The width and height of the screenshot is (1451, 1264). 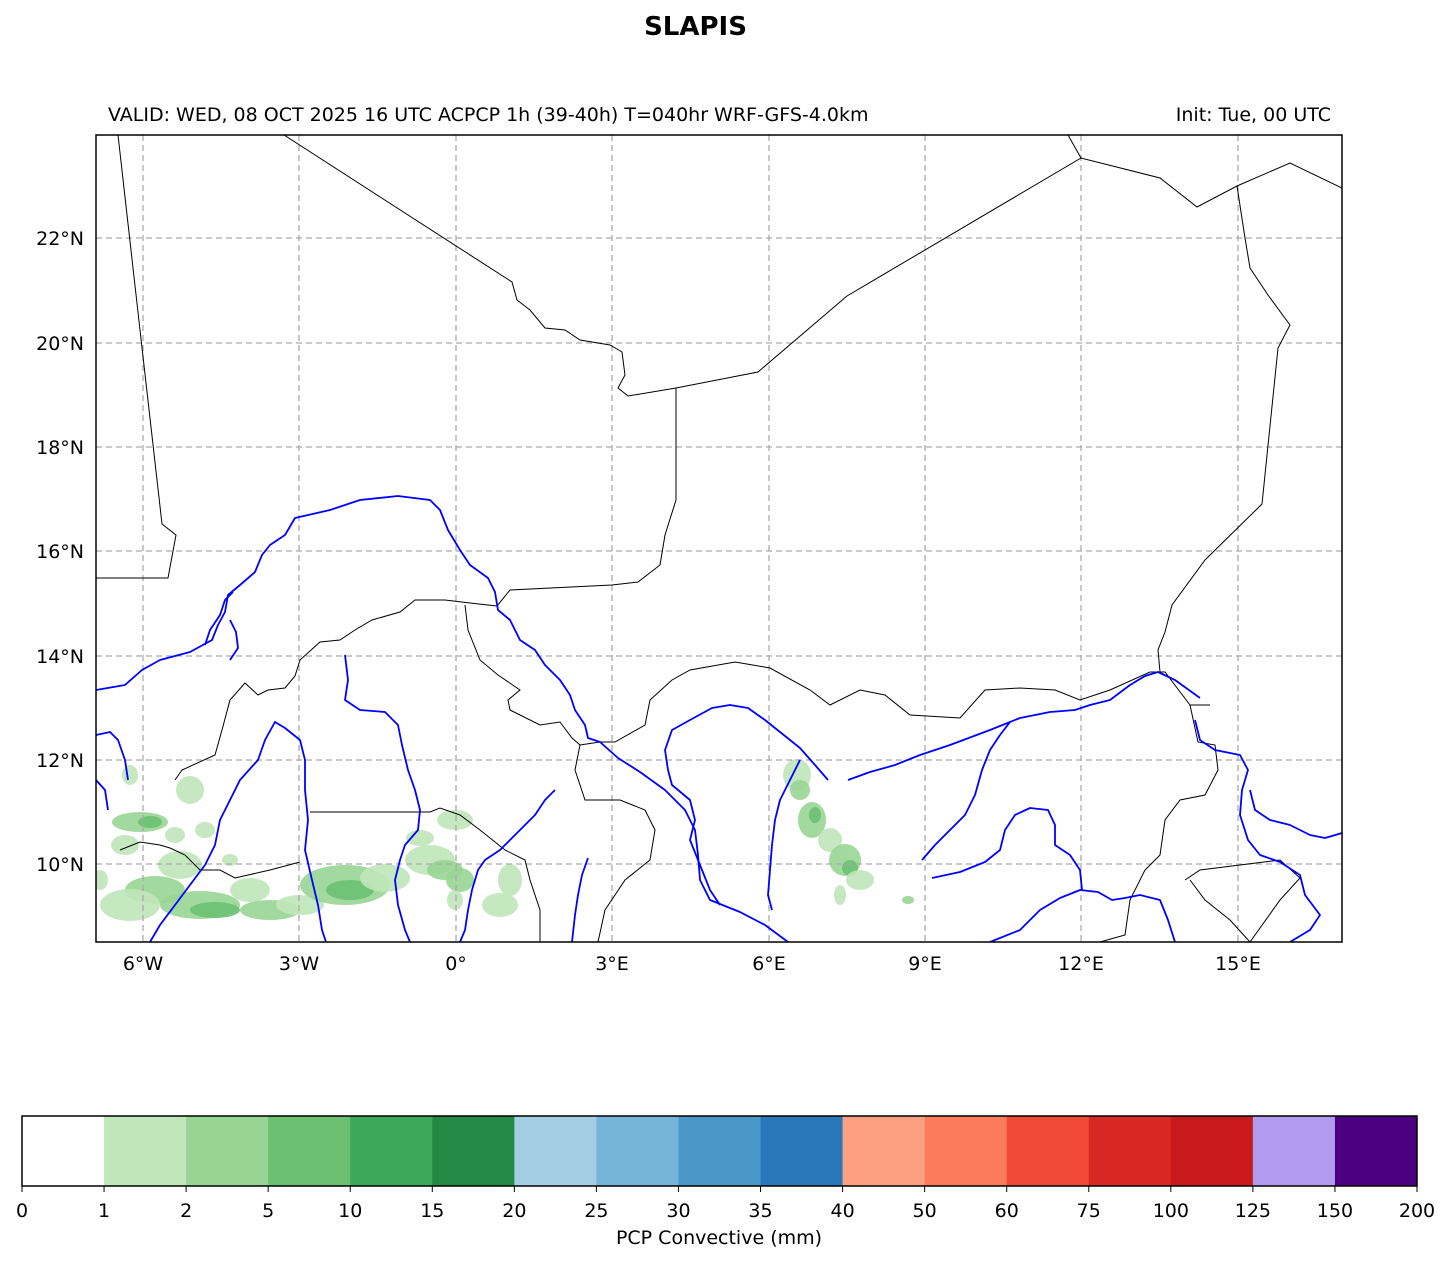 What do you see at coordinates (1220, 910) in the screenshot?
I see `border-misc` at bounding box center [1220, 910].